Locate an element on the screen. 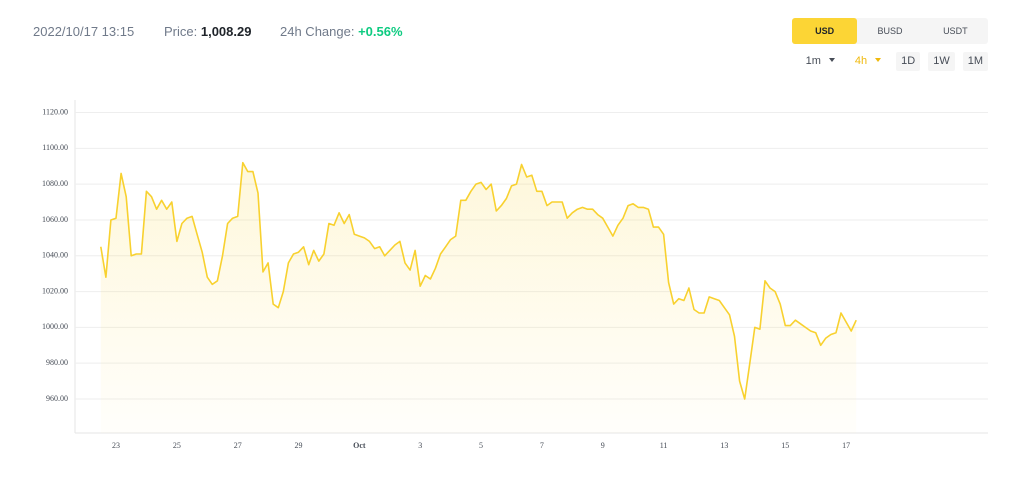 Image resolution: width=1024 pixels, height=477 pixels. y-tick-label: 1080.00 is located at coordinates (55, 183).